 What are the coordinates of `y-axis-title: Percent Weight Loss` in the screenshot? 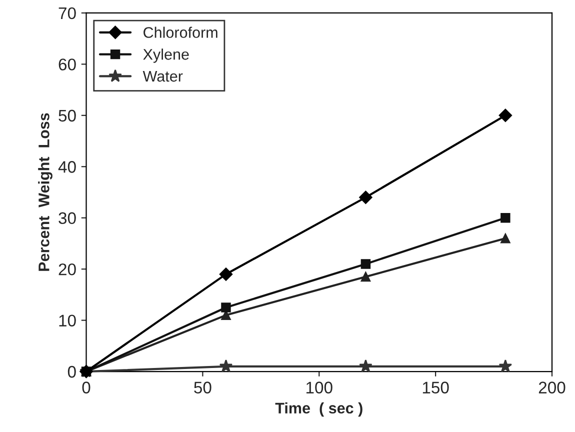 It's located at (45, 192).